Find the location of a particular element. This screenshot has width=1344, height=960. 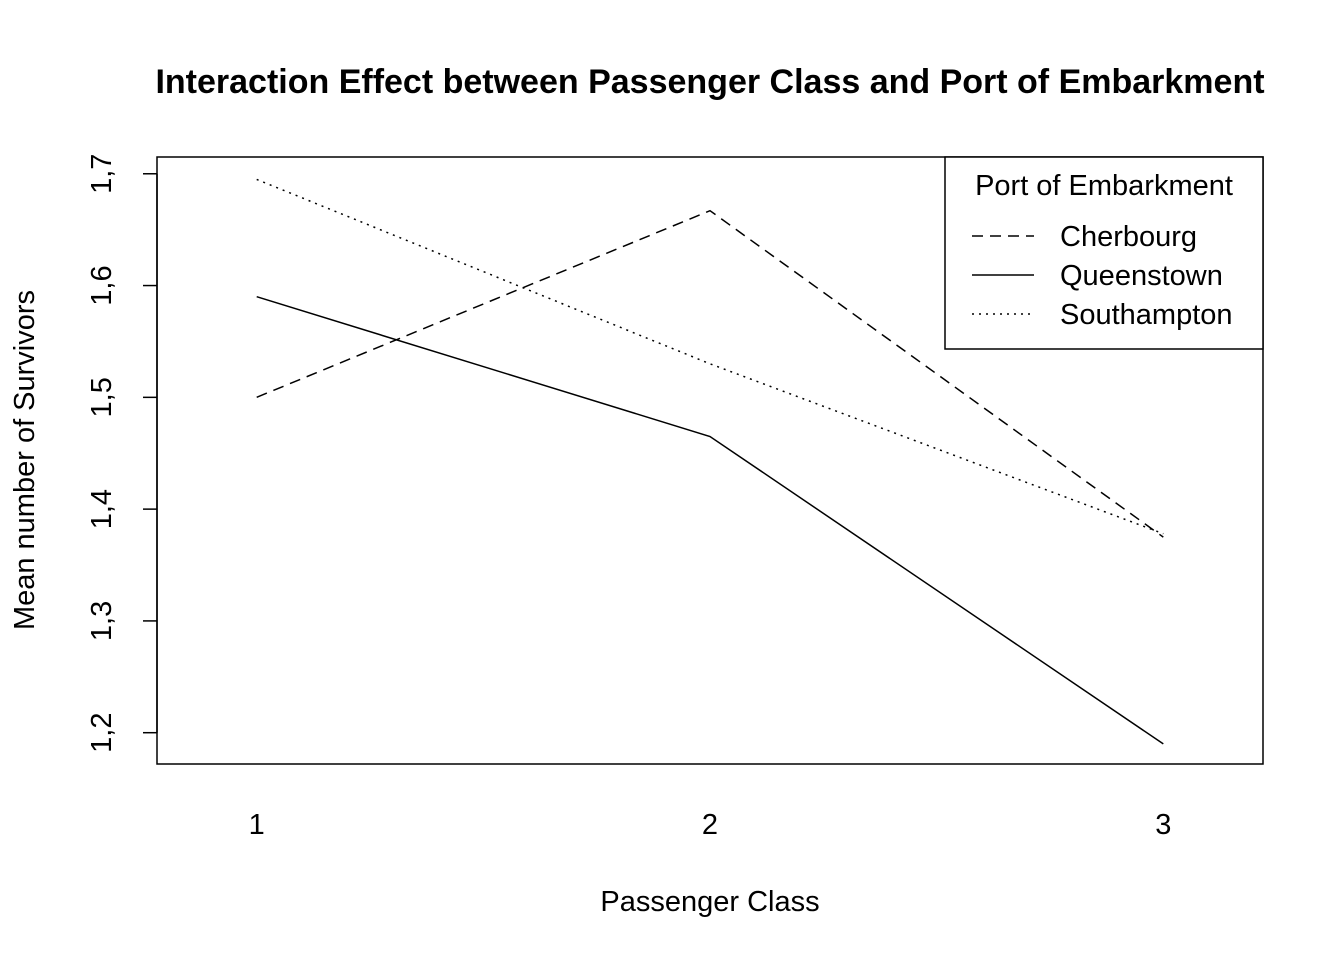

x-tick-label: 2 is located at coordinates (710, 825).